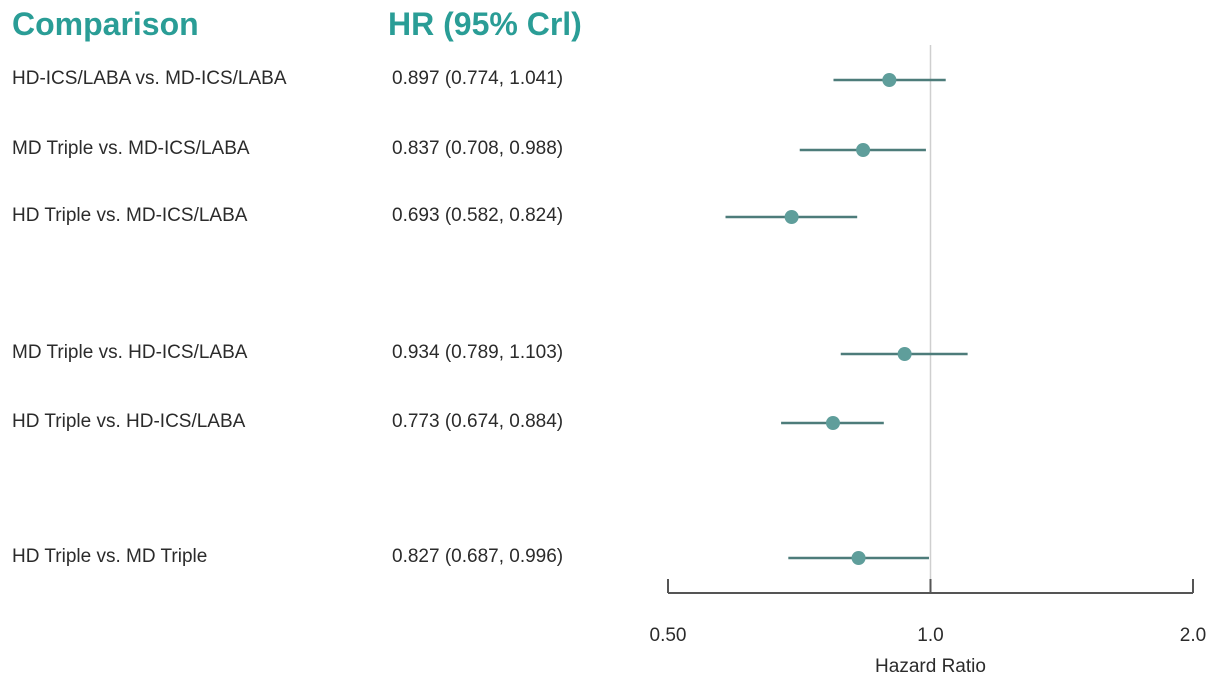 The width and height of the screenshot is (1217, 680). What do you see at coordinates (1193, 635) in the screenshot?
I see `x-tick-label: 2.0` at bounding box center [1193, 635].